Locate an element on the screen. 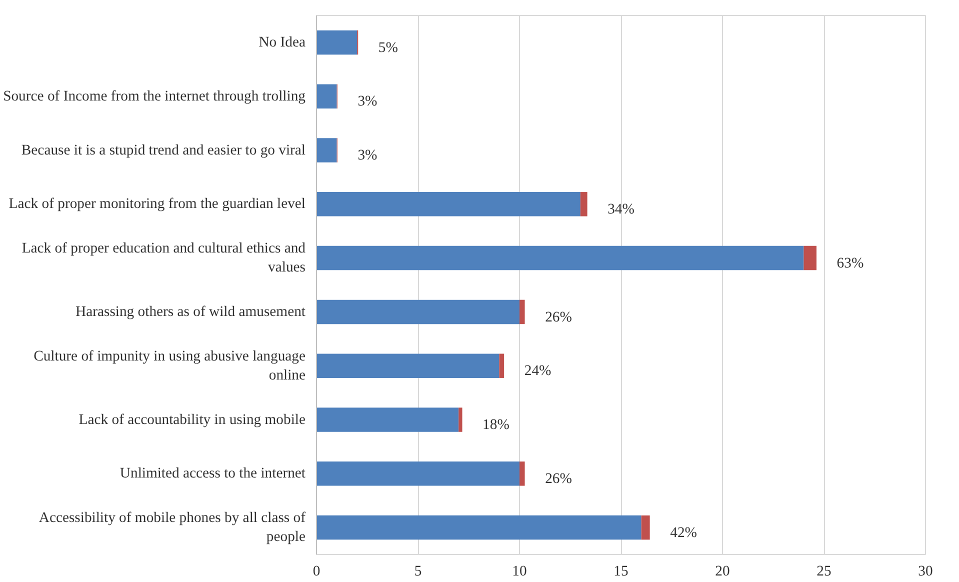  data-label: 42% is located at coordinates (683, 532).